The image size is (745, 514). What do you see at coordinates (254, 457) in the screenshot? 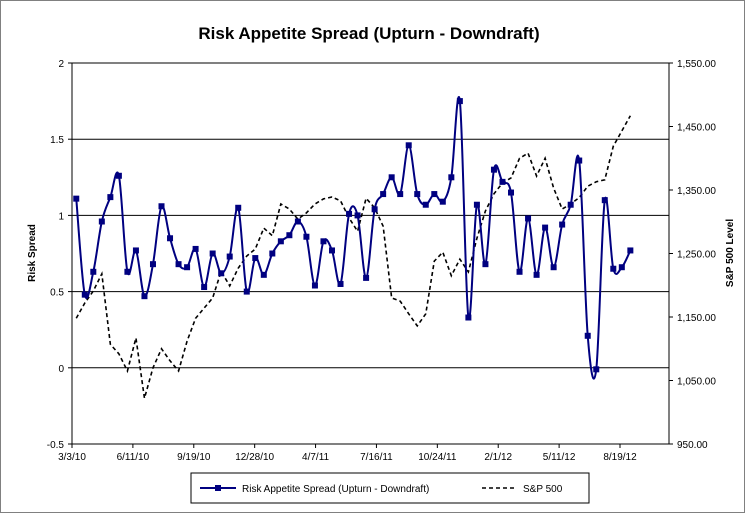
I see `x-tick-label: 12/28/10` at bounding box center [254, 457].